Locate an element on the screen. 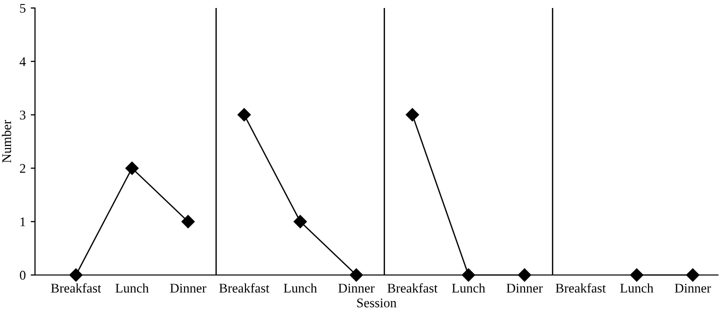  y-tick-label: 4 is located at coordinates (23, 61).